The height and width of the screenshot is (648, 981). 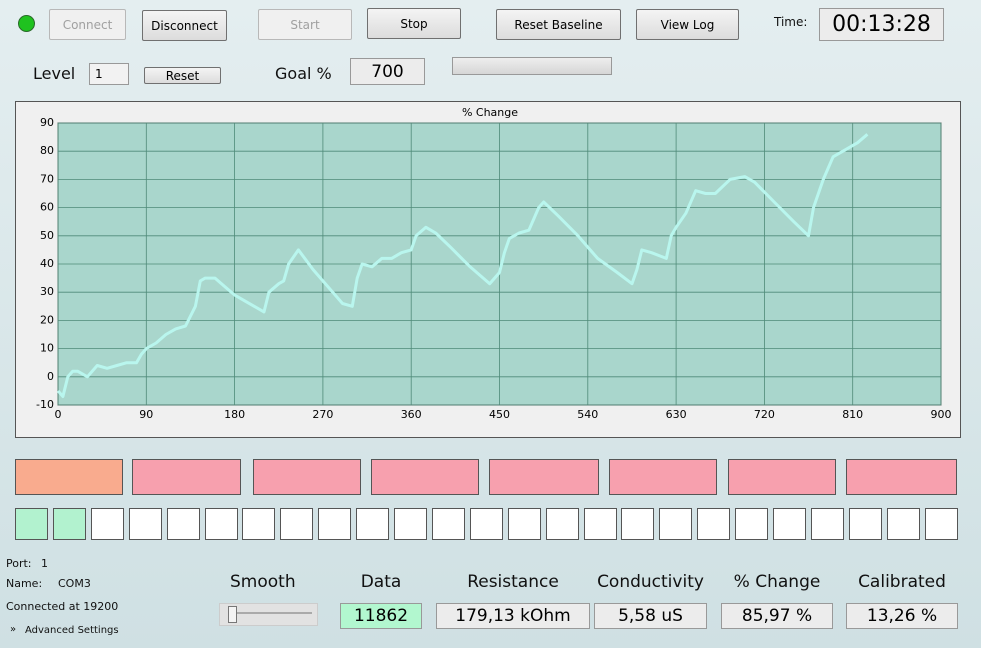 I want to click on readout-value: 5,58 uS, so click(x=650, y=616).